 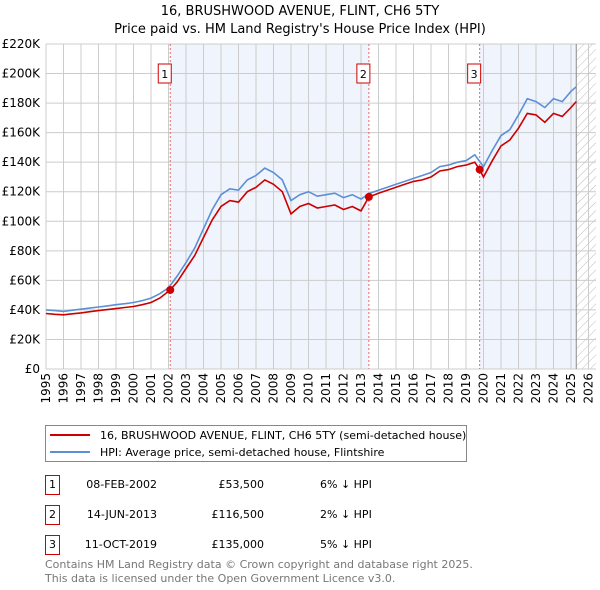 What do you see at coordinates (121, 514) in the screenshot?
I see `sale-date: 14-JUN-2013` at bounding box center [121, 514].